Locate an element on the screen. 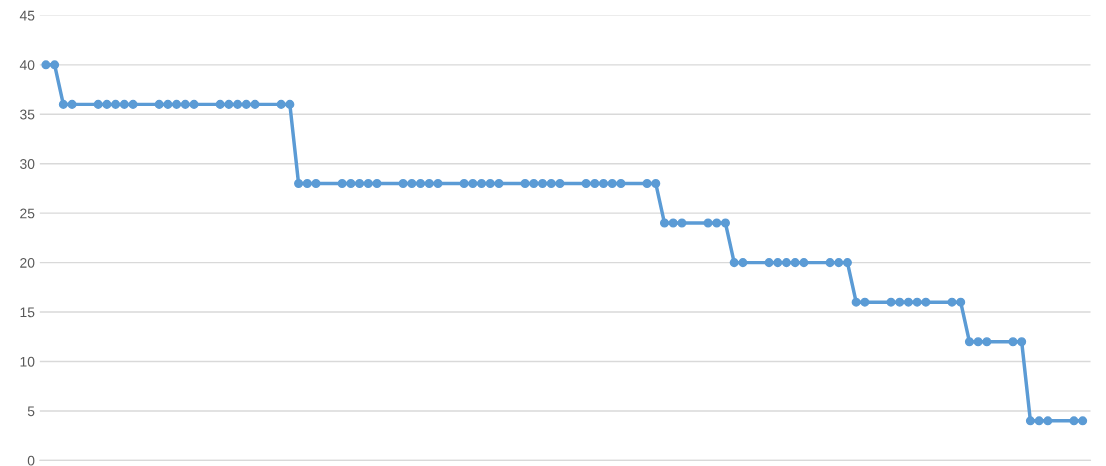  y-tick-label: 10 is located at coordinates (27, 361).